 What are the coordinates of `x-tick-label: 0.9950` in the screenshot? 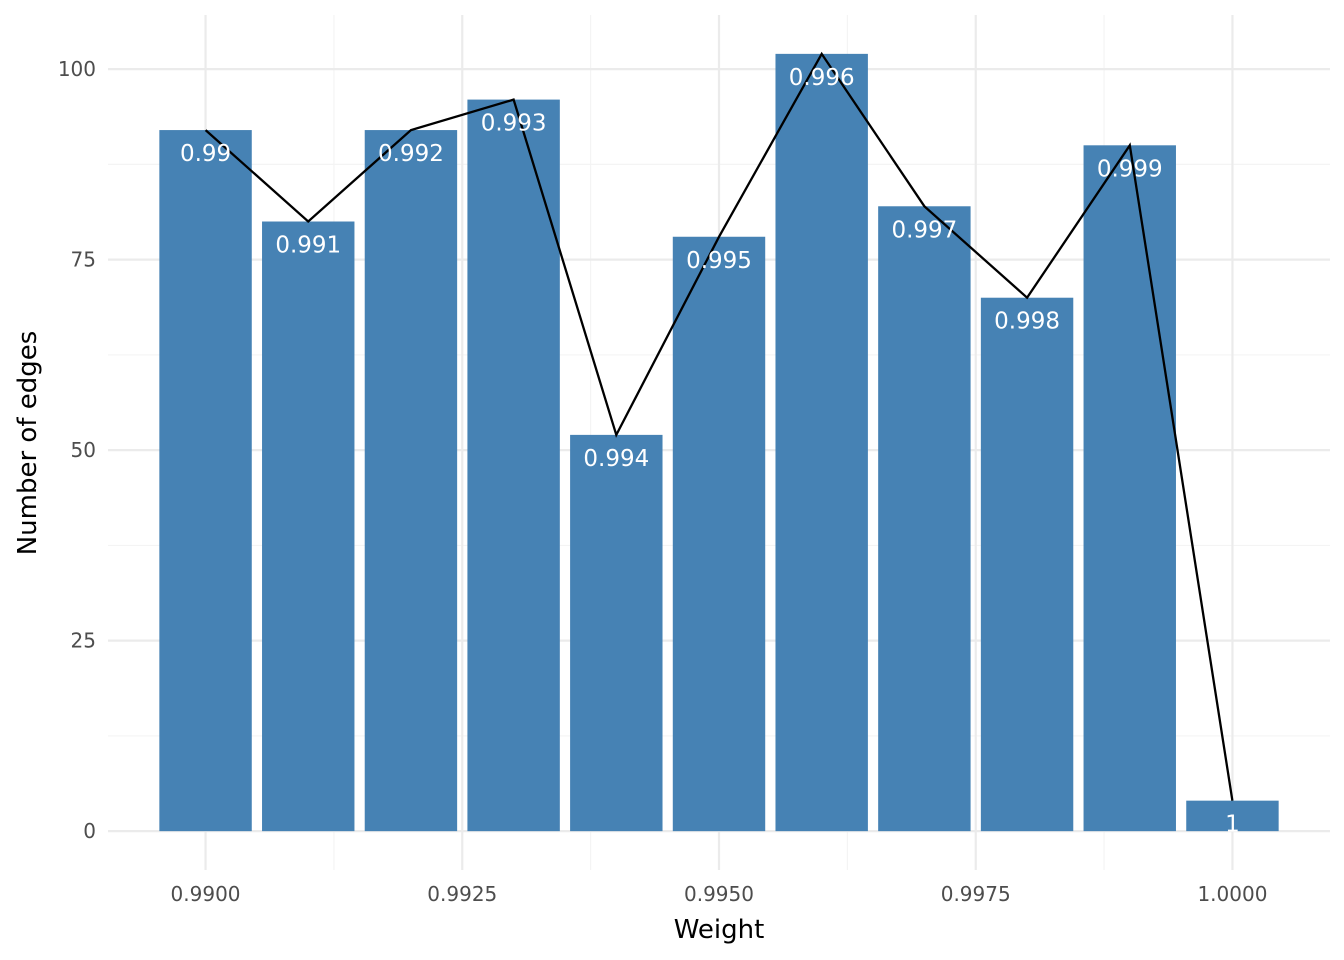 It's located at (719, 894).